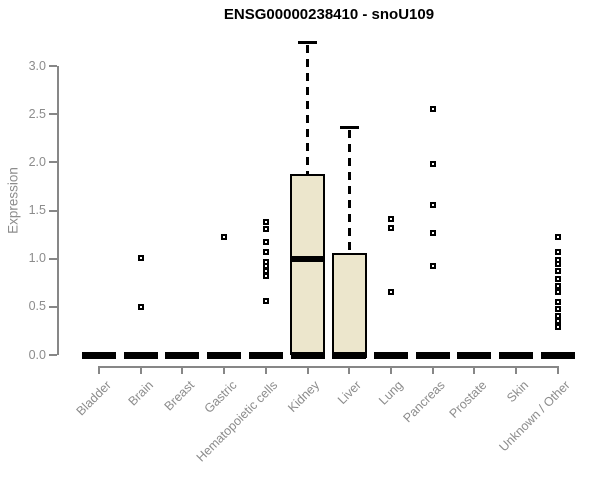  Describe the element at coordinates (304, 396) in the screenshot. I see `x-tick-label-kidney: Kidney` at that location.